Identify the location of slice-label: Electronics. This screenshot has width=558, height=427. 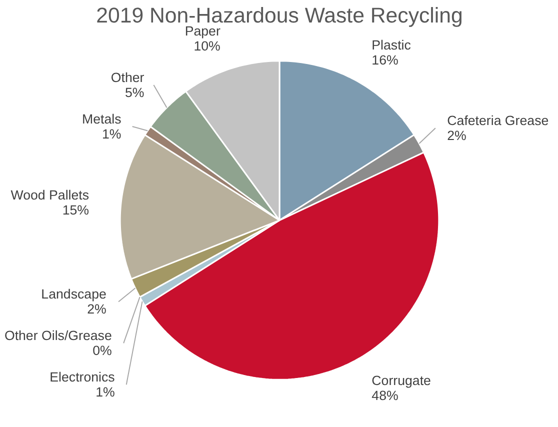
(83, 377).